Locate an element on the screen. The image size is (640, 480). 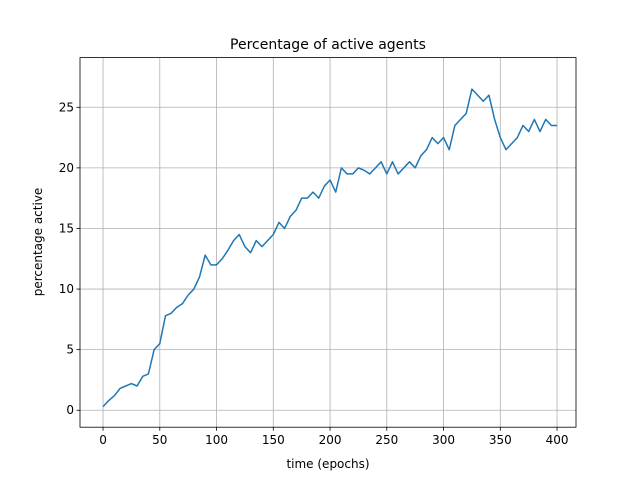
y-tick-label: 20 is located at coordinates (66, 168).